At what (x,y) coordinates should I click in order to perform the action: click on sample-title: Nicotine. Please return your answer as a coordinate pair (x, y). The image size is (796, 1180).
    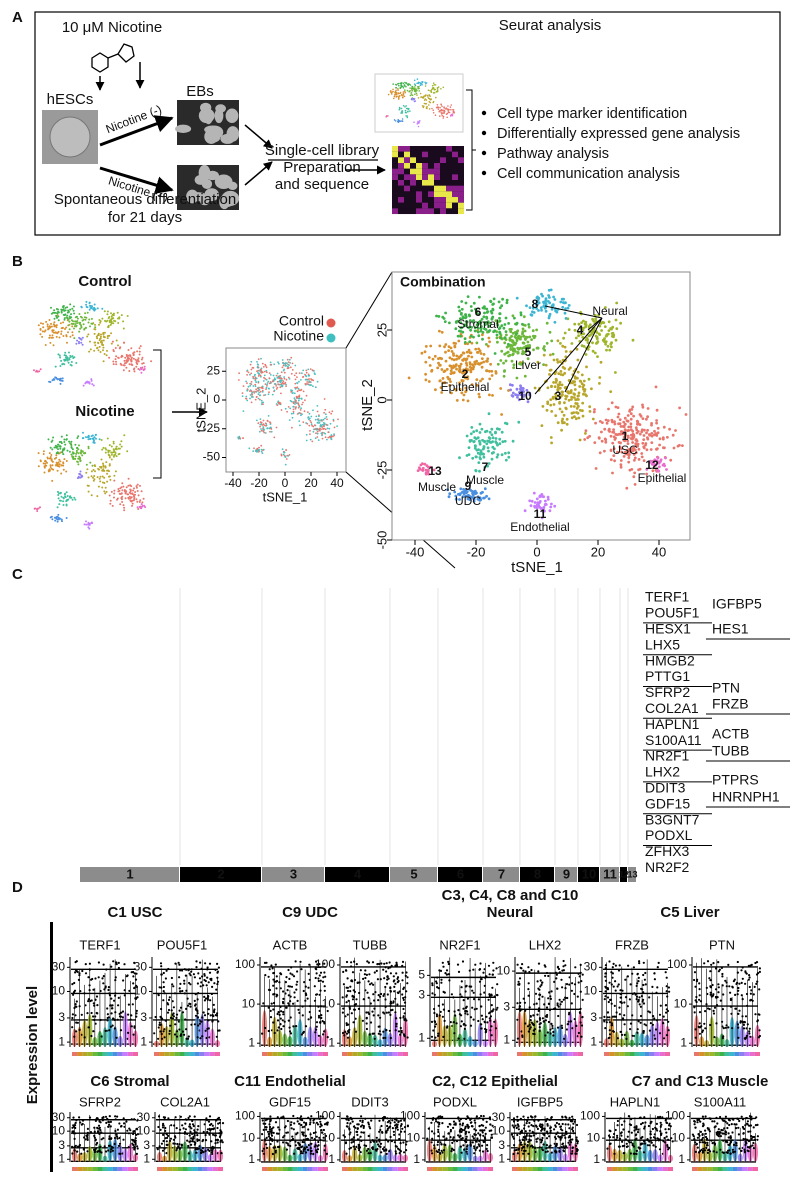
    Looking at the image, I should click on (104, 411).